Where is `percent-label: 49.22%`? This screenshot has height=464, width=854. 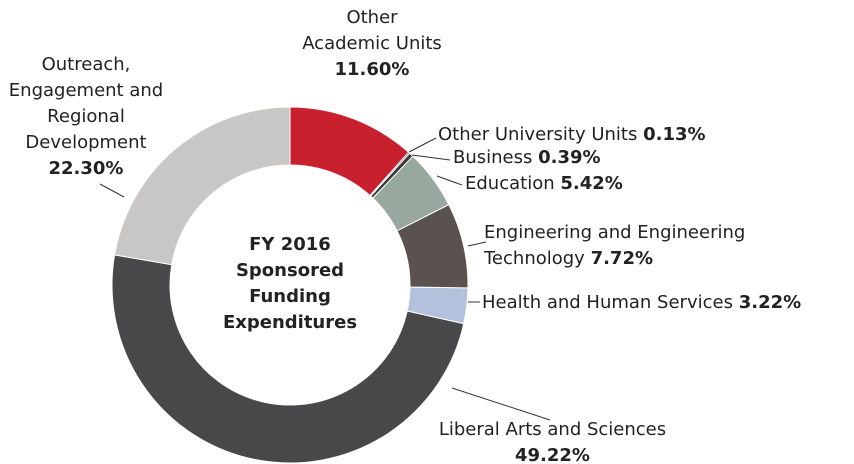 percent-label: 49.22% is located at coordinates (552, 454).